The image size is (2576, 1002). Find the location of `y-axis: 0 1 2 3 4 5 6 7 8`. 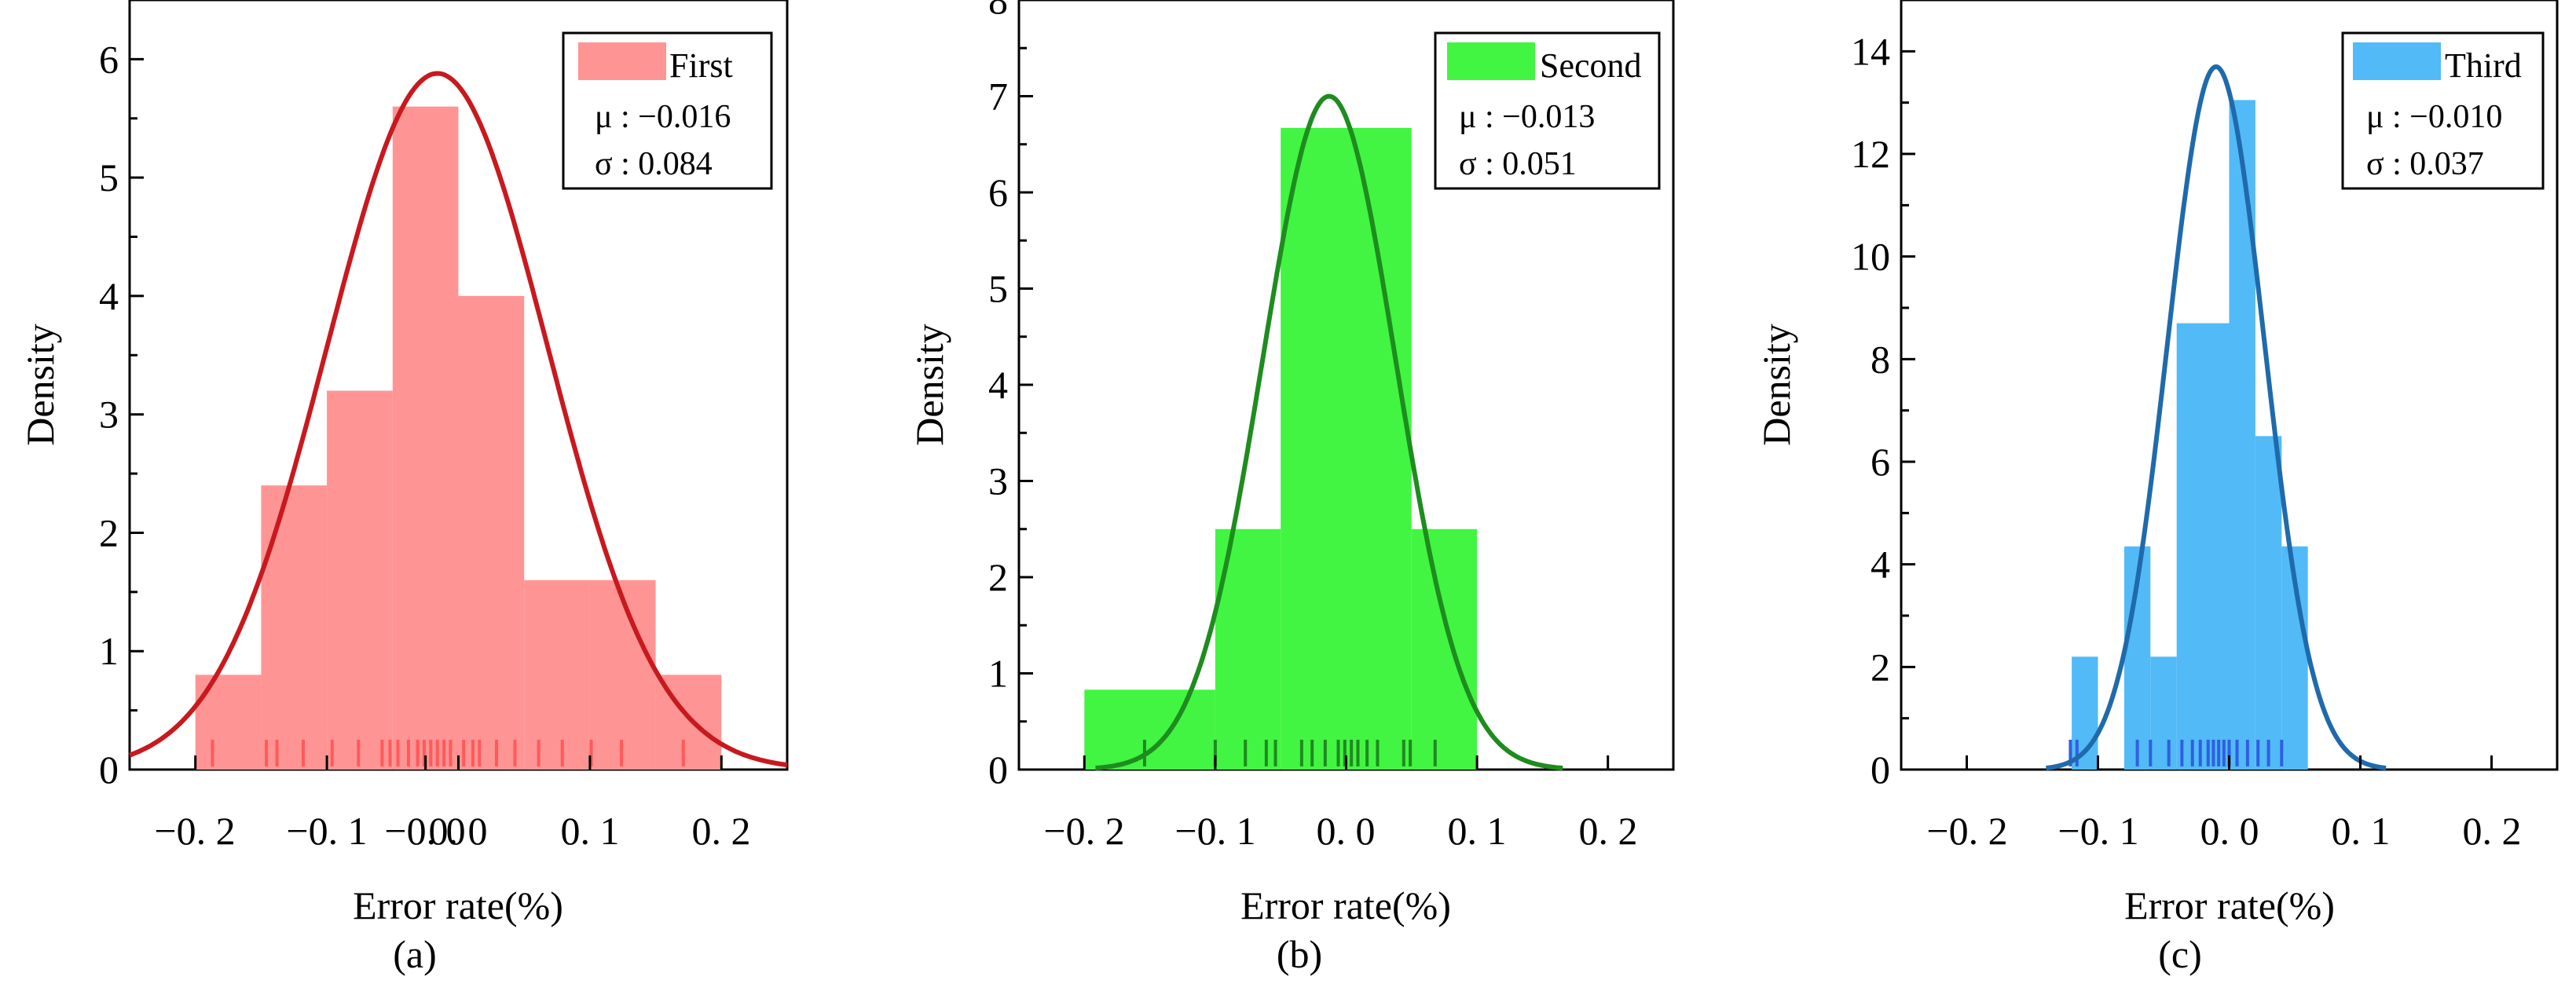

y-axis: 0 1 2 3 4 5 6 7 8 is located at coordinates (1011, 396).